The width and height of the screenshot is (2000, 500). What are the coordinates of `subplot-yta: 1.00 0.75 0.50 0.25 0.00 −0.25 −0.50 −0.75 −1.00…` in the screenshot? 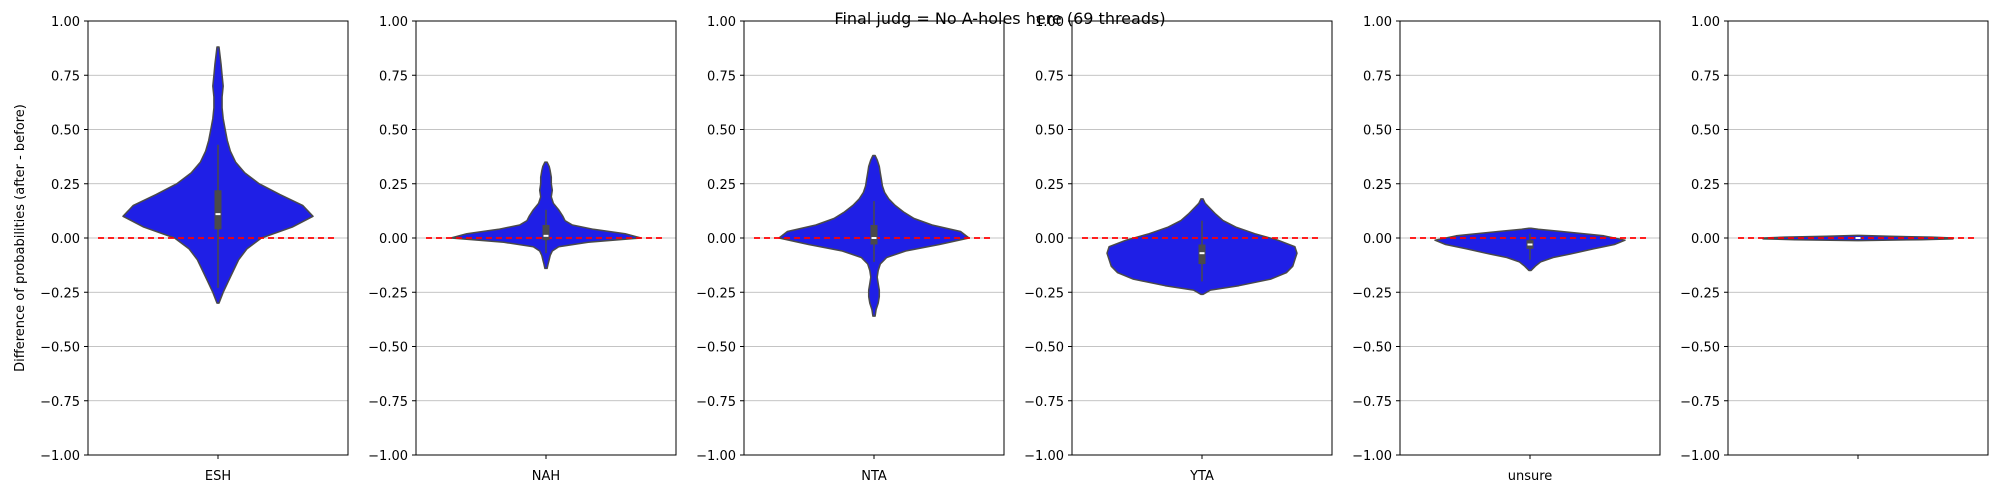 It's located at (1178, 249).